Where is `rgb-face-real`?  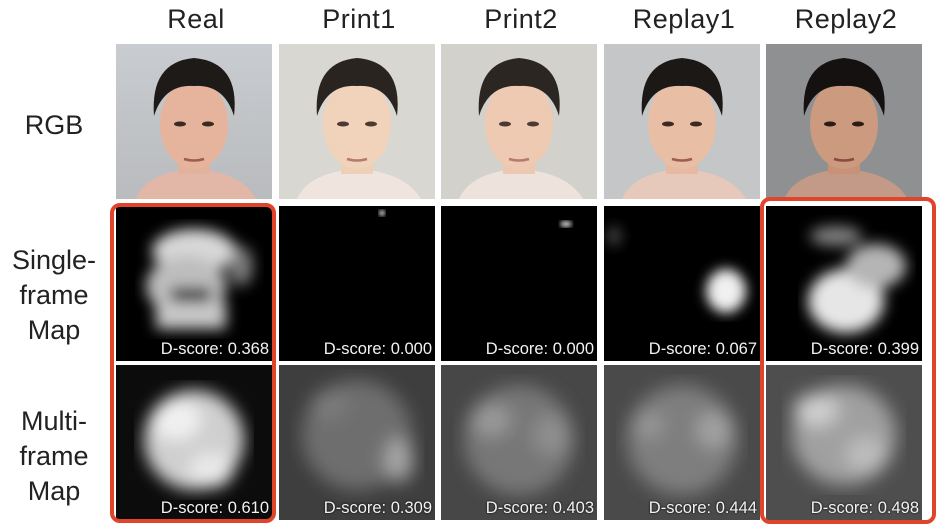 rgb-face-real is located at coordinates (194, 121).